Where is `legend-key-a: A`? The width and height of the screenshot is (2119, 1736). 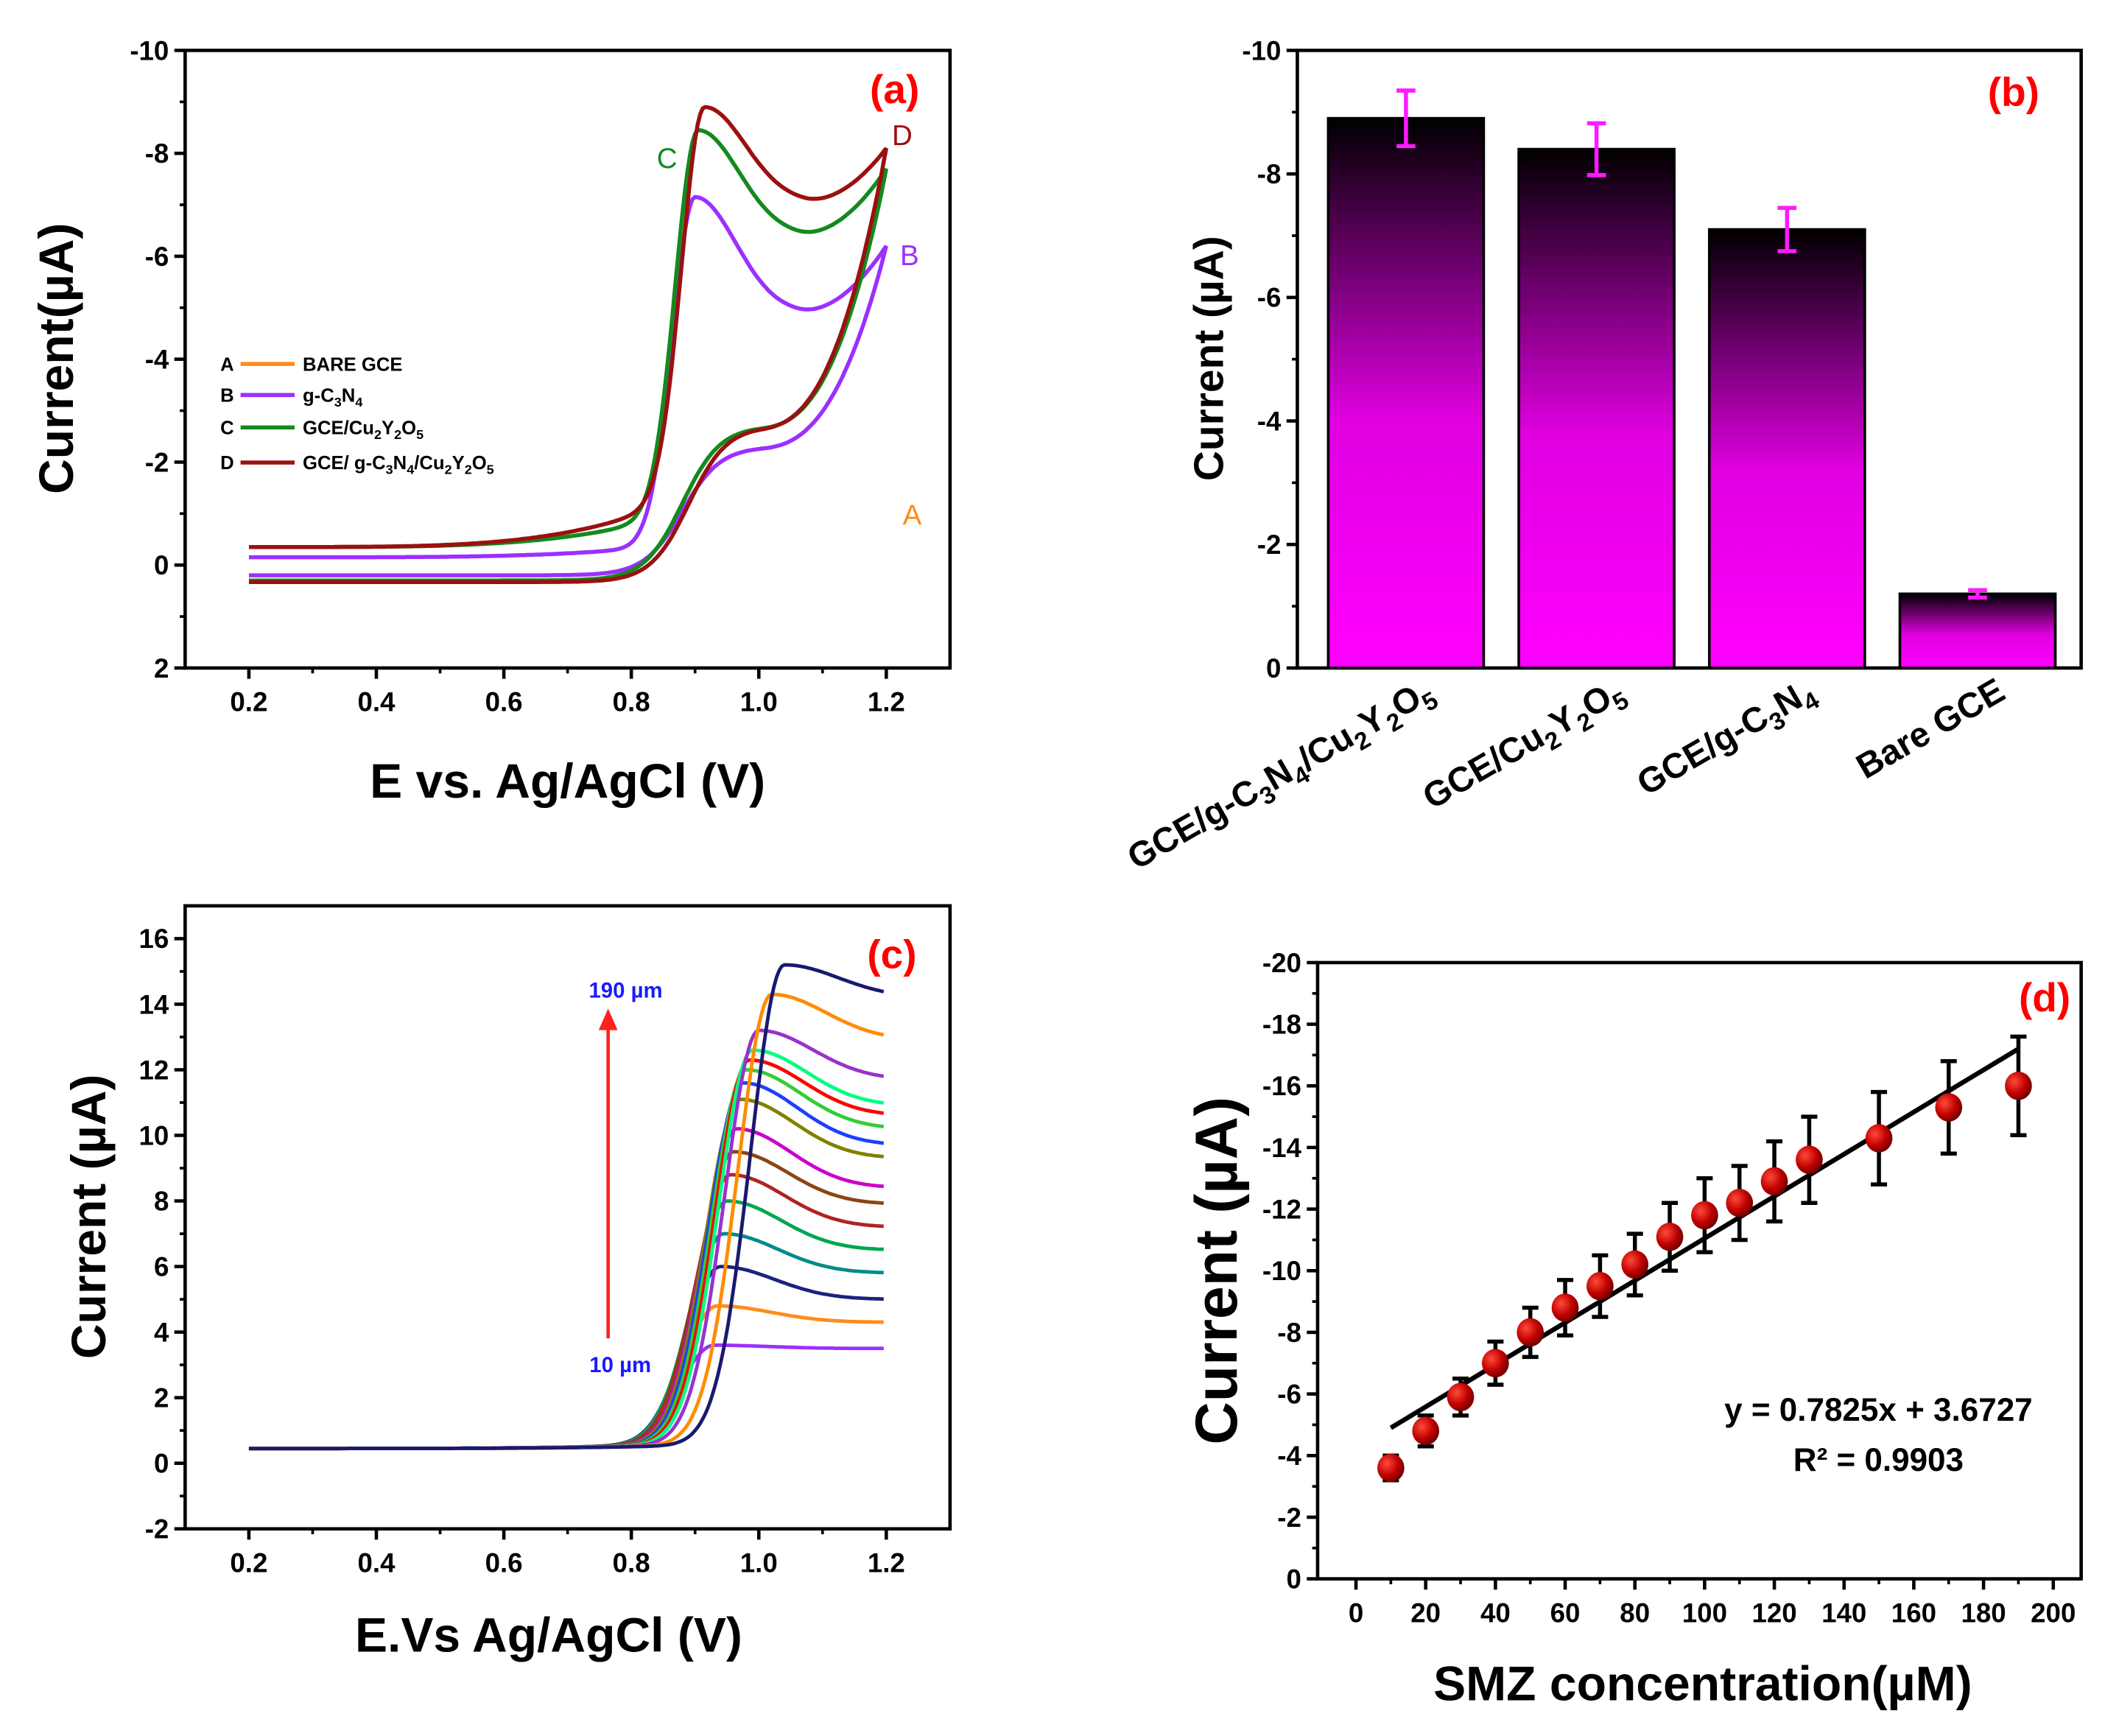
legend-key-a: A is located at coordinates (227, 364).